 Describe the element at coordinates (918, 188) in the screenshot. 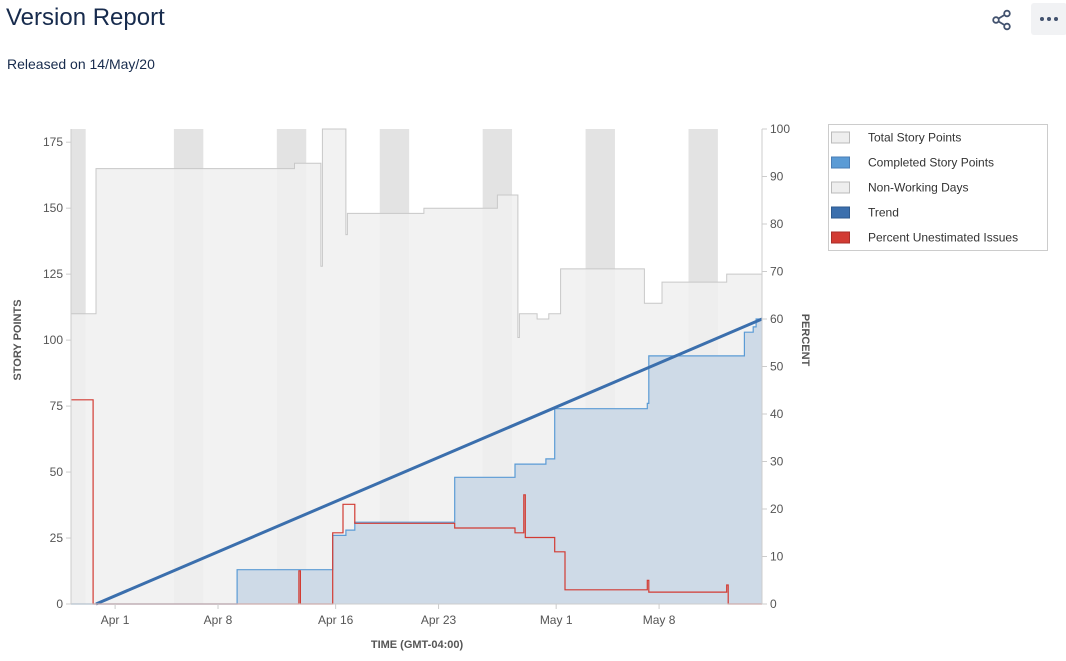

I see `legend-label: Non-Working Days` at that location.